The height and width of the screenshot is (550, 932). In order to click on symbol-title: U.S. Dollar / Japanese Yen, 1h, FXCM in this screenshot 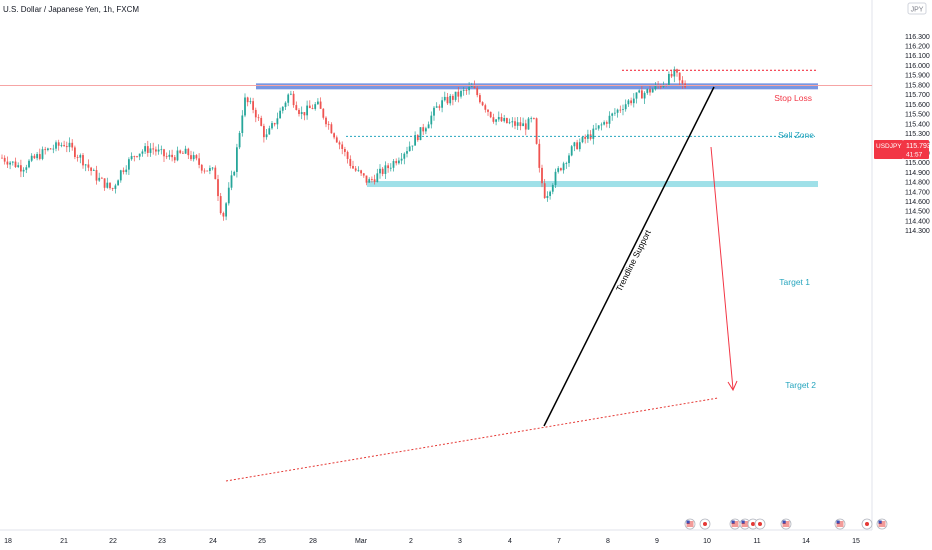, I will do `click(71, 9)`.